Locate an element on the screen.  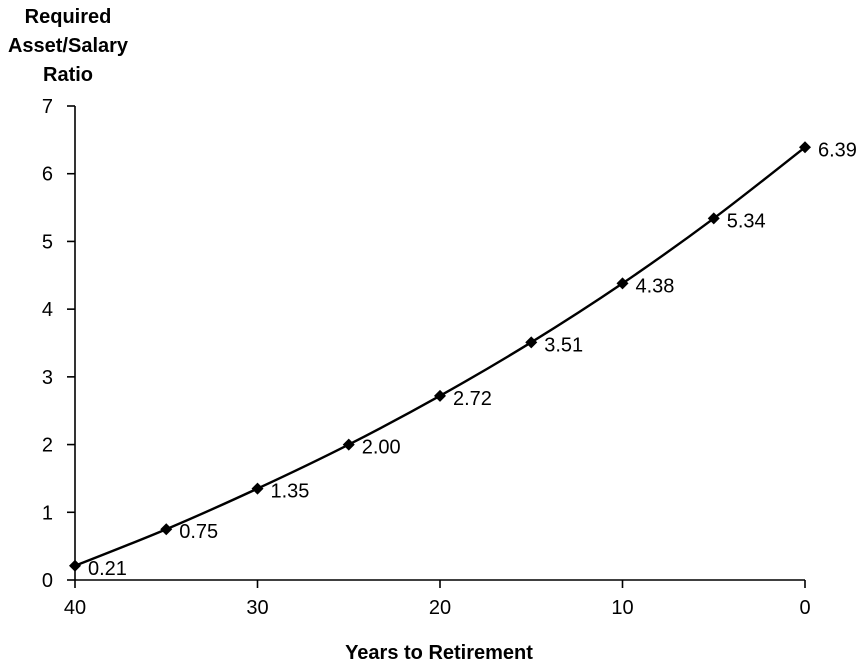
y-axis-title-line-1: Required is located at coordinates (68, 17).